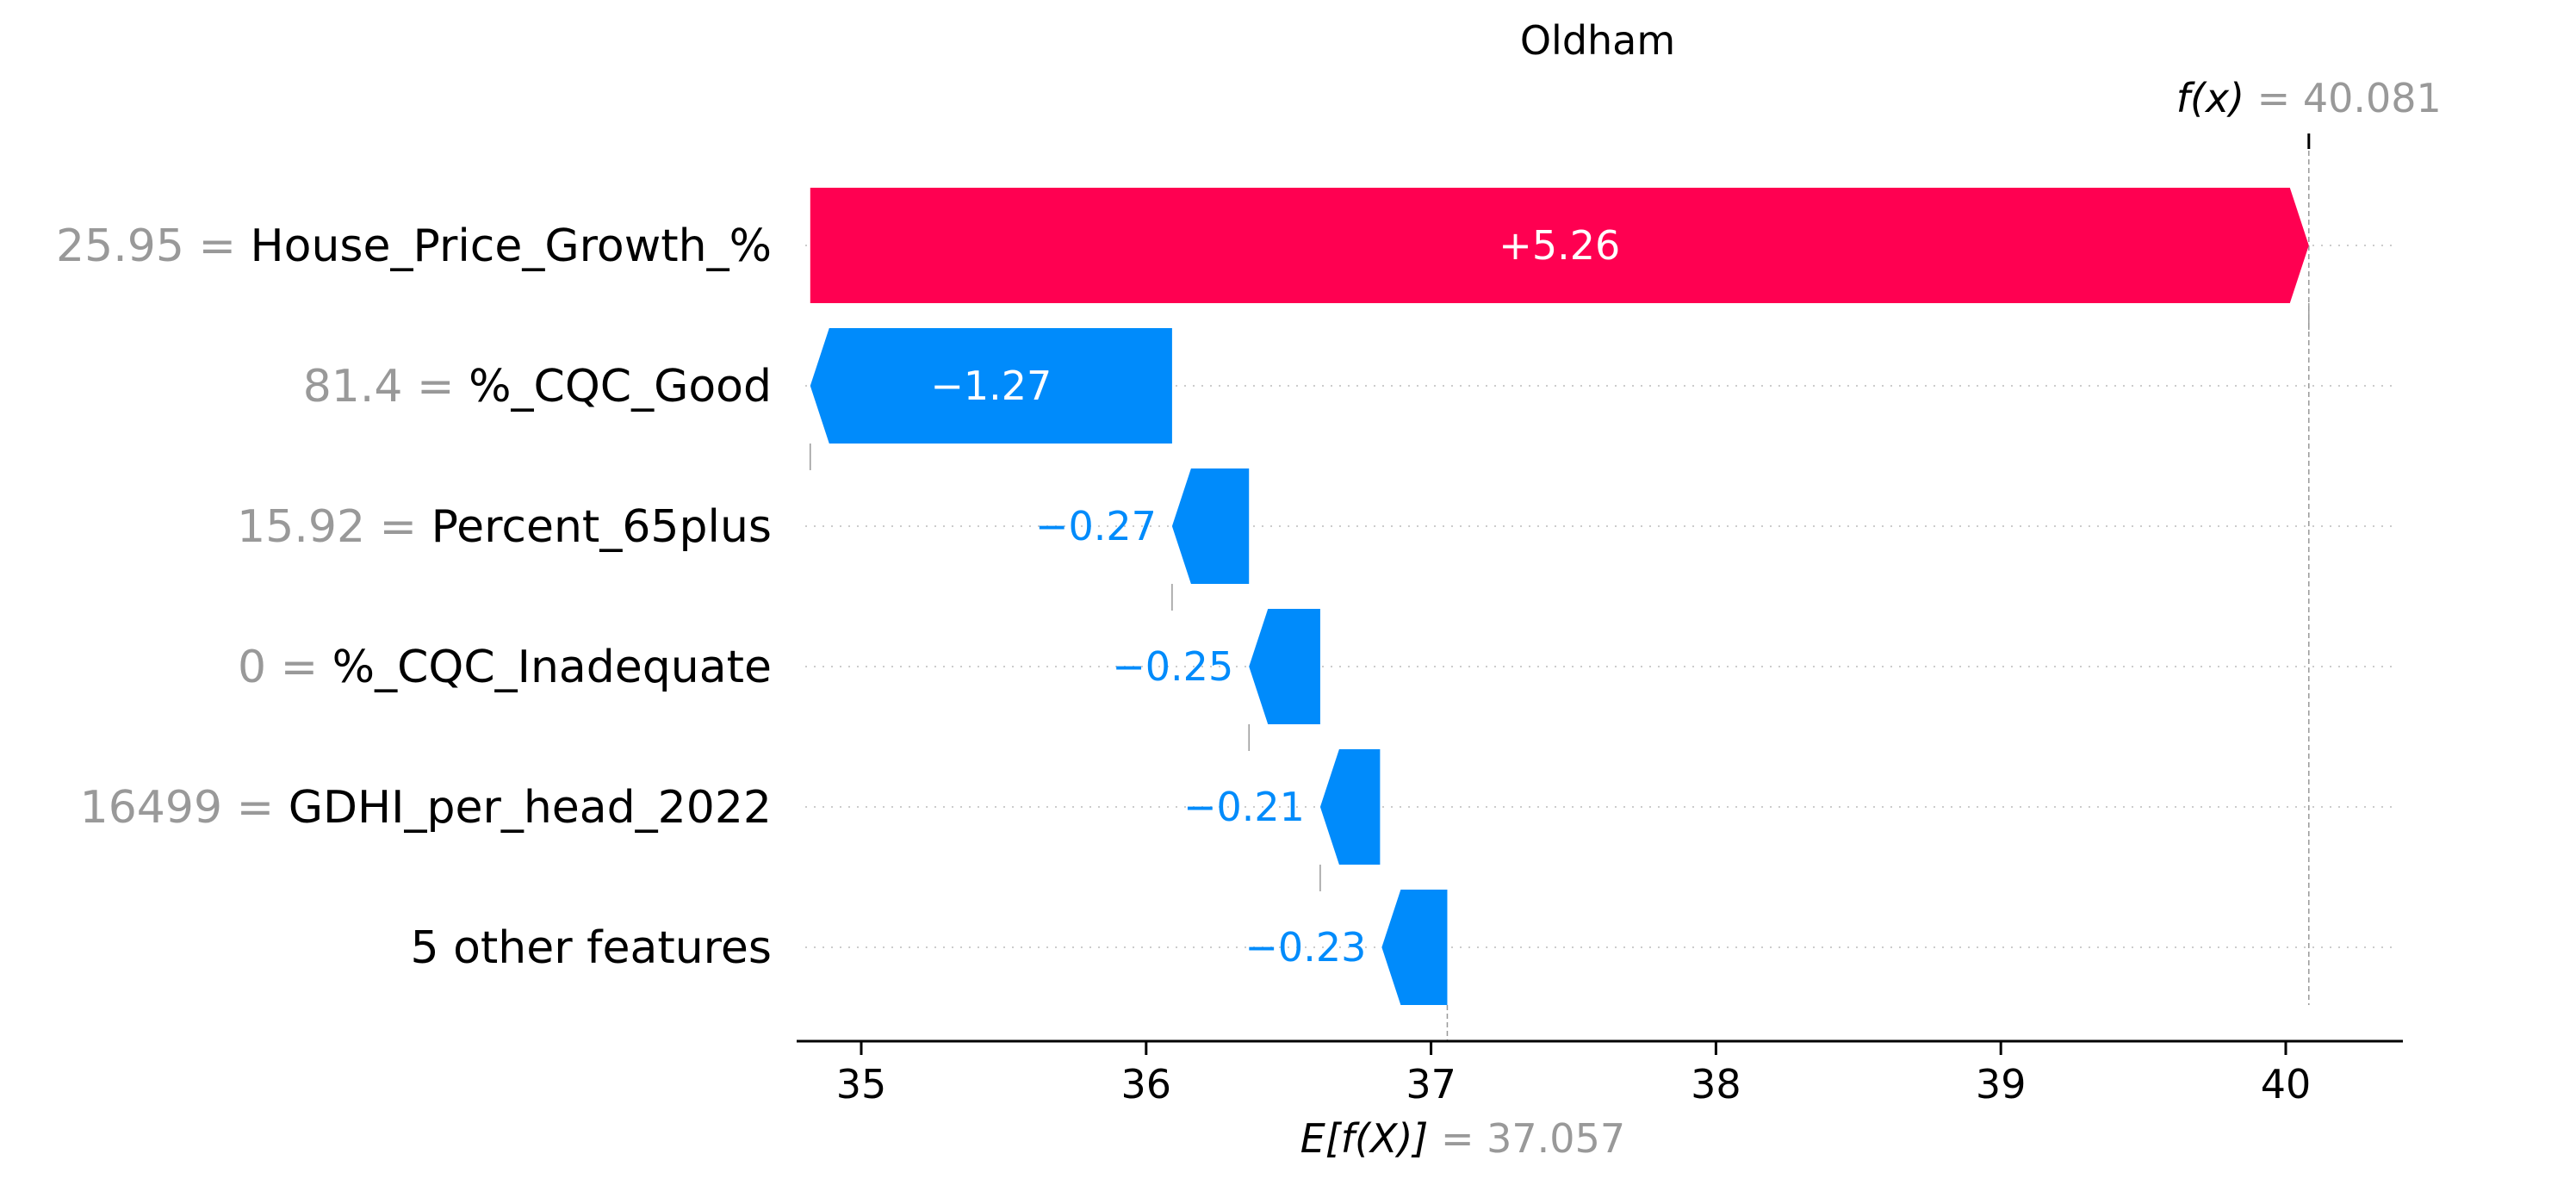 This screenshot has height=1185, width=2576. What do you see at coordinates (153, 246) in the screenshot?
I see `feature-value: 25.95 =` at bounding box center [153, 246].